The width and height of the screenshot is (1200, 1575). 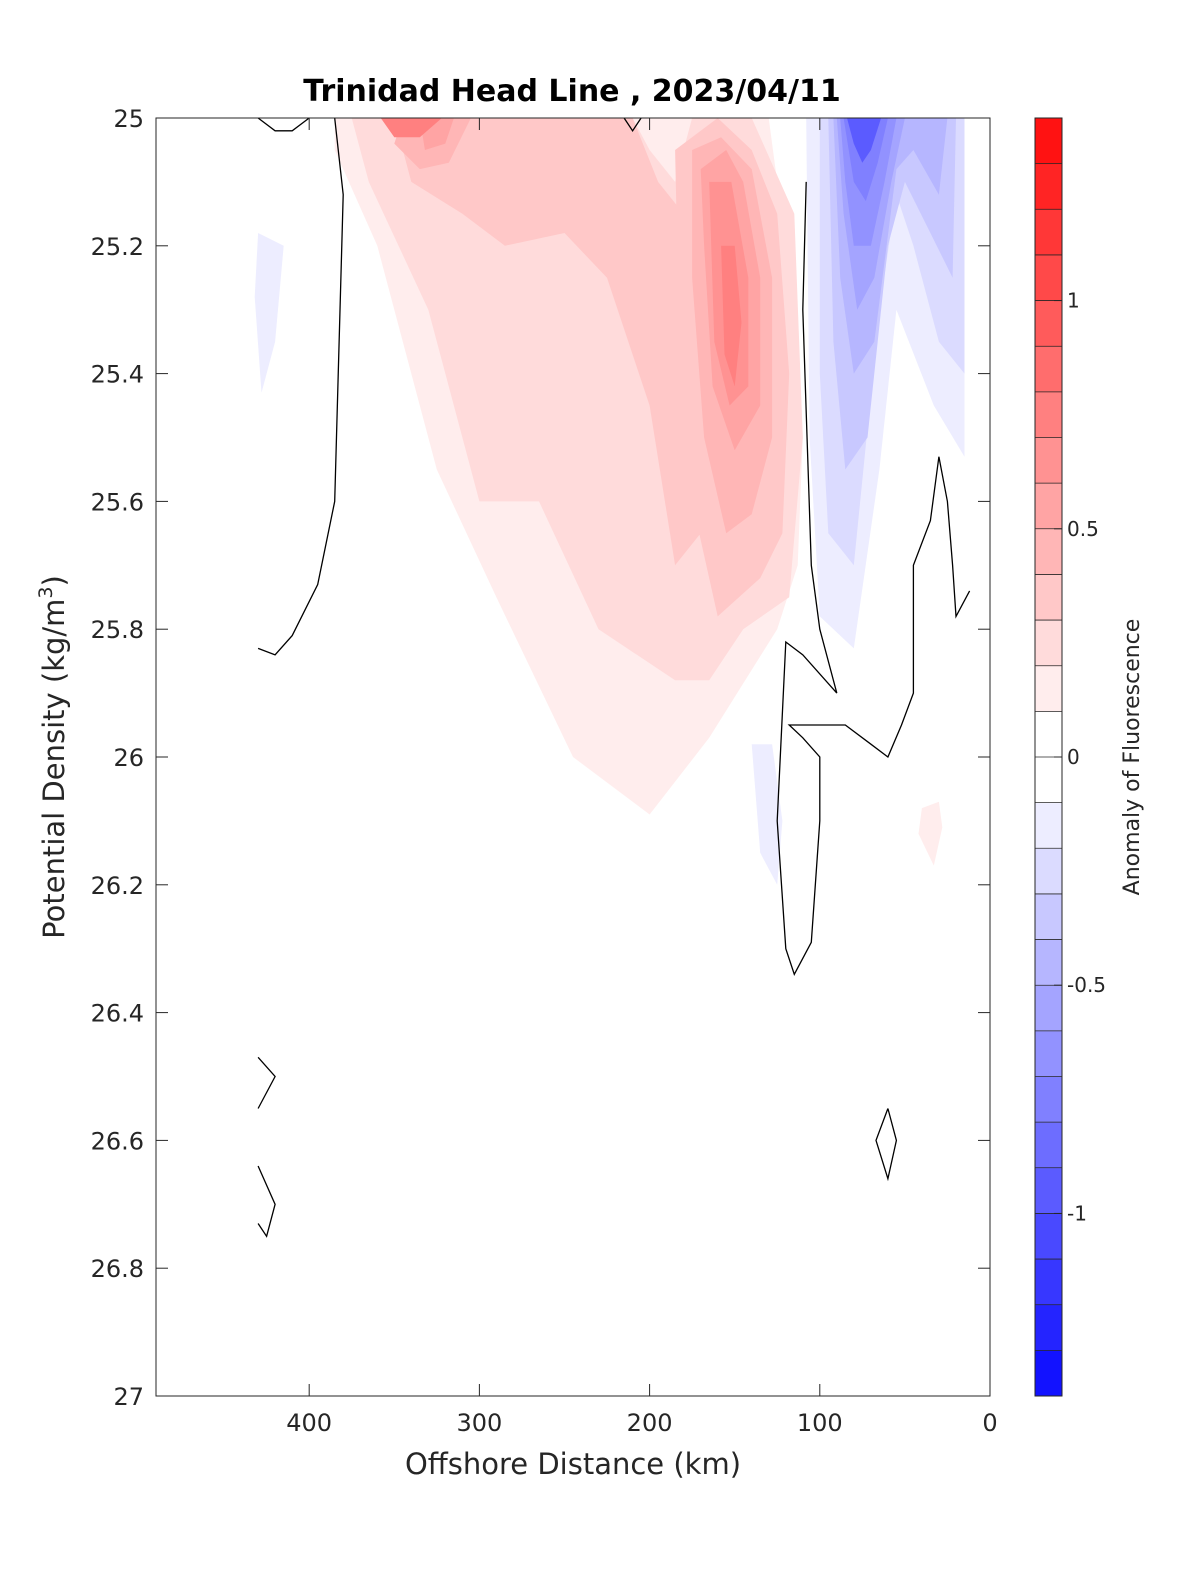 What do you see at coordinates (1077, 1213) in the screenshot?
I see `colorbar-tick-label-4: -1` at bounding box center [1077, 1213].